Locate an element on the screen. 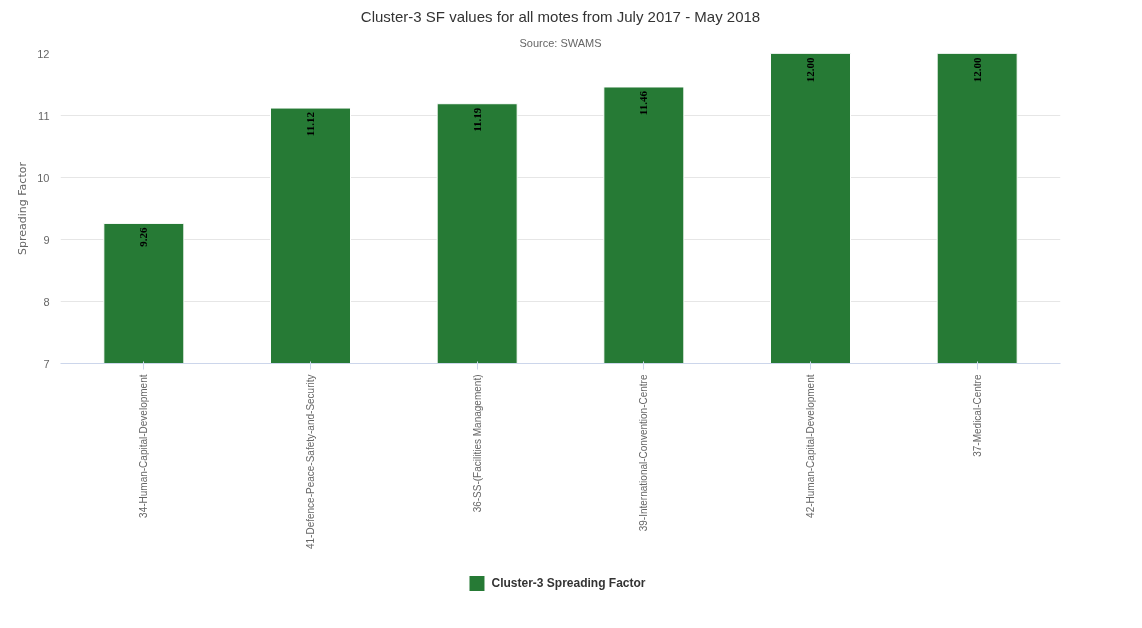 The image size is (1142, 628). data-label: 11.19 is located at coordinates (476, 119).